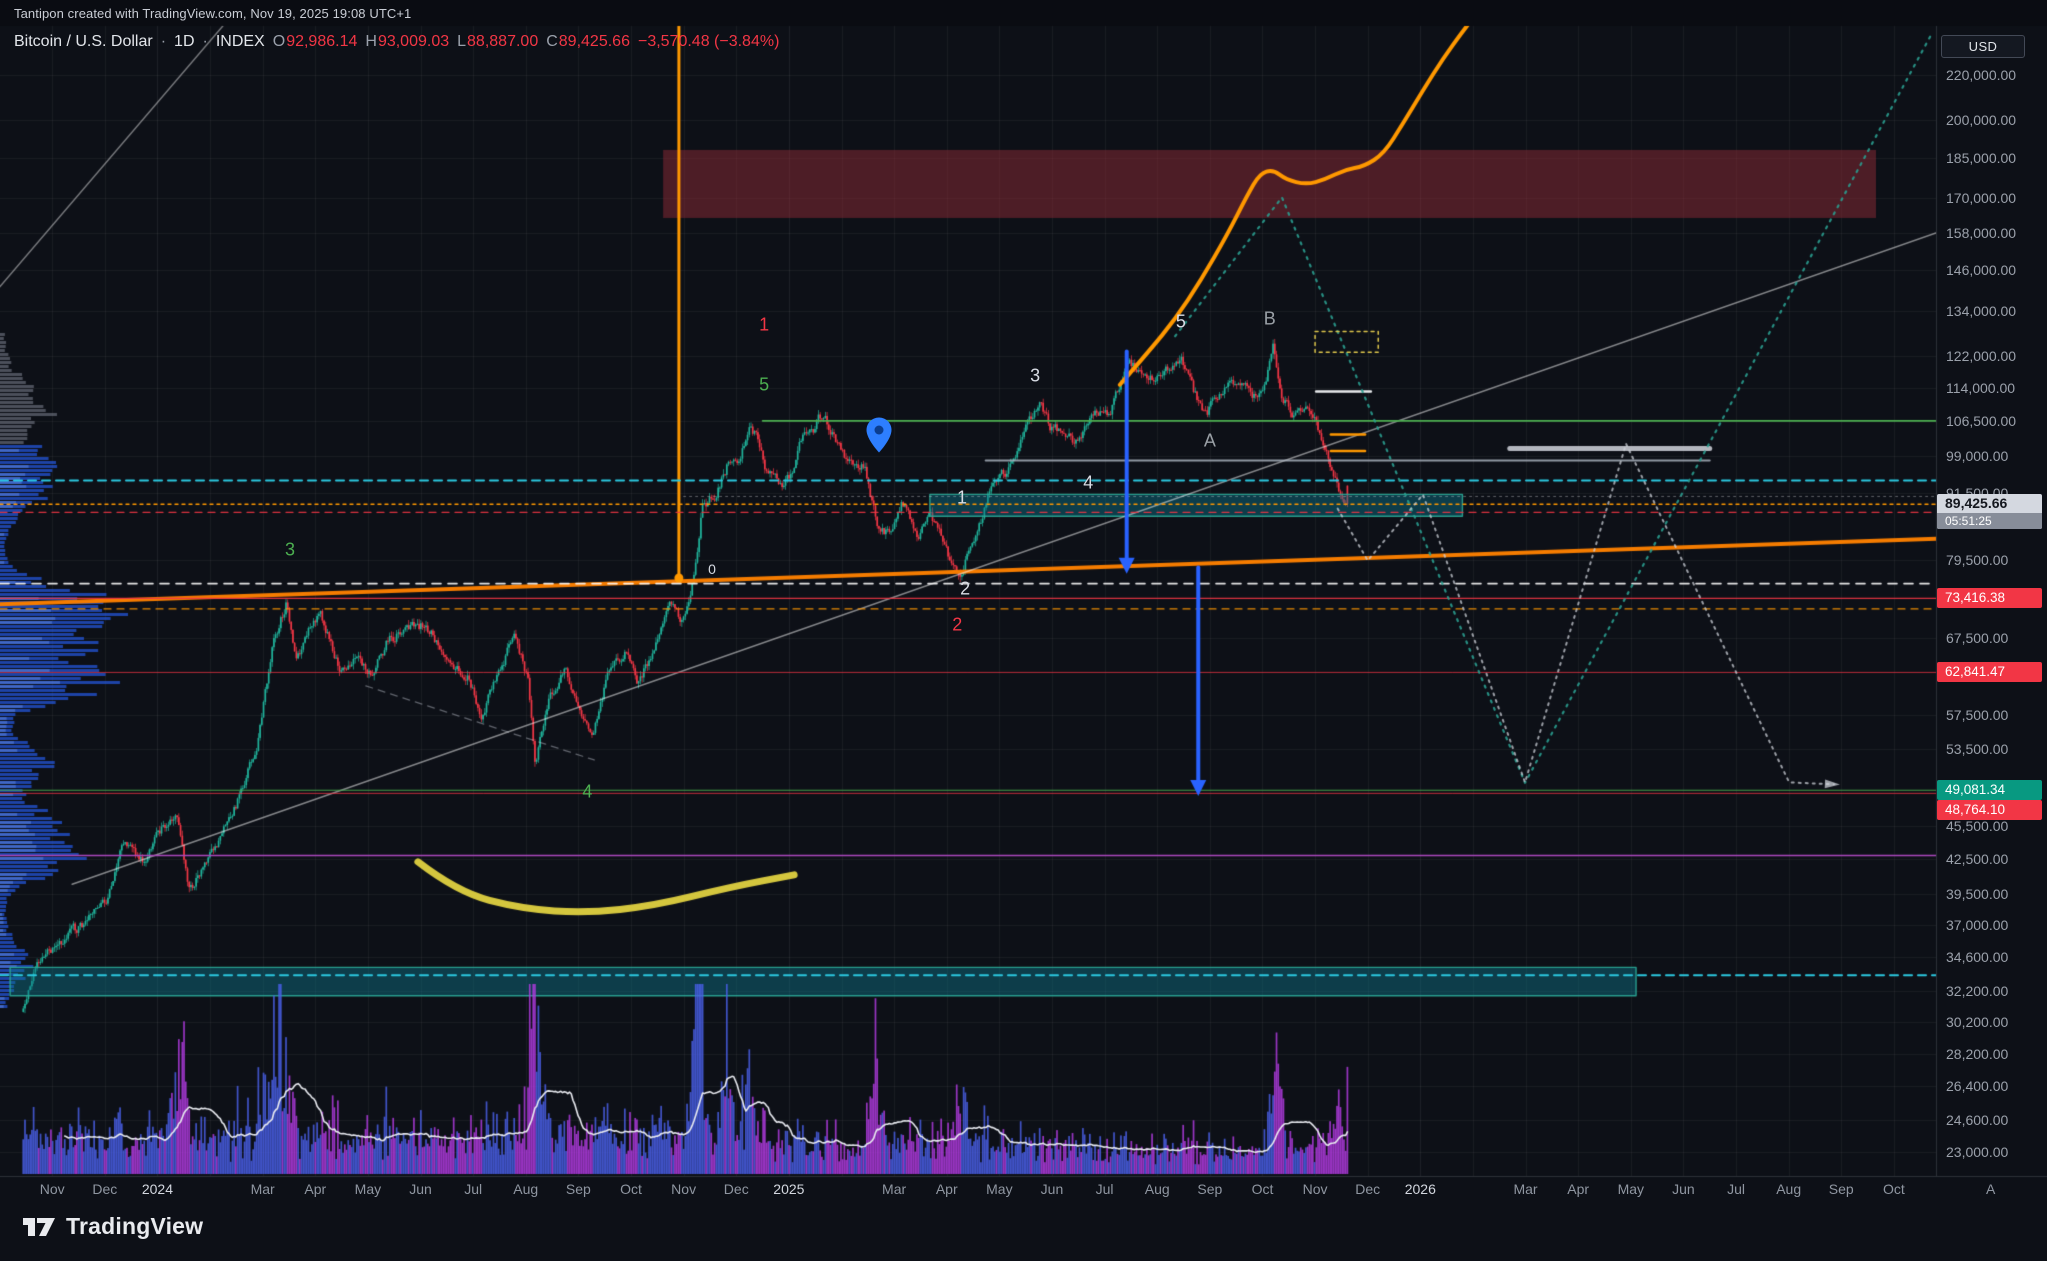 The height and width of the screenshot is (1261, 2047). What do you see at coordinates (315, 41) in the screenshot?
I see `ohlc-open: O92,986.14` at bounding box center [315, 41].